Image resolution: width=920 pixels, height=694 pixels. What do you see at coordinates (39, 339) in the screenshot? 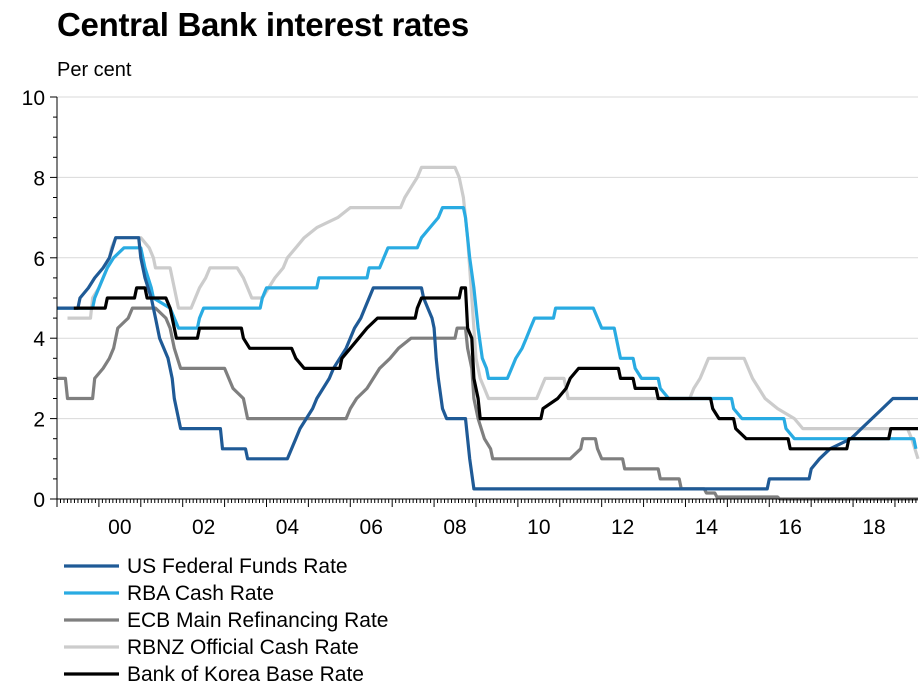
I see `y-tick-label: 4` at bounding box center [39, 339].